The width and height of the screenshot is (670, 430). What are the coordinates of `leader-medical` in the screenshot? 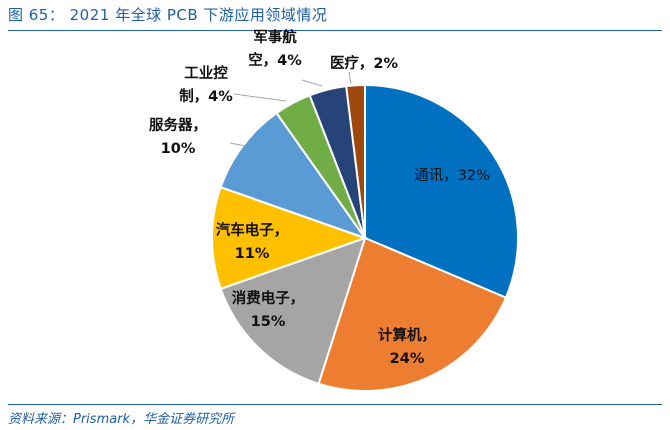 It's located at (350, 78).